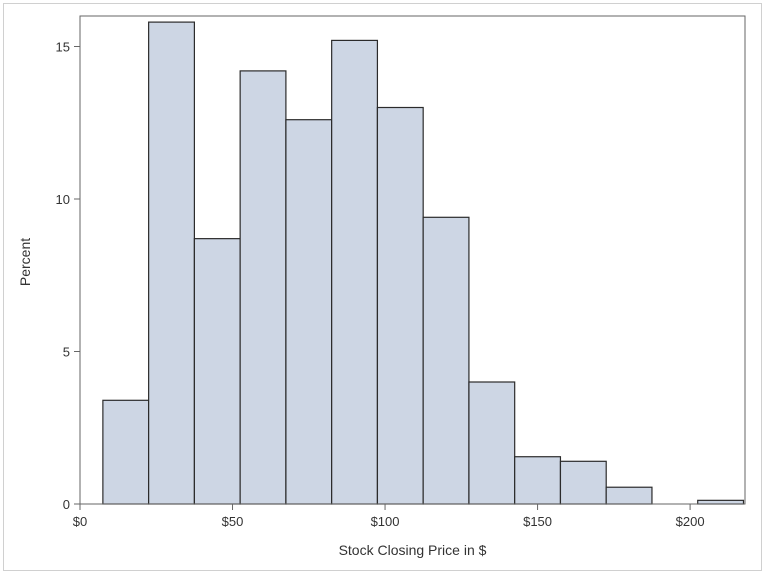 Image resolution: width=768 pixels, height=577 pixels. I want to click on y-tick-label: 5, so click(66, 352).